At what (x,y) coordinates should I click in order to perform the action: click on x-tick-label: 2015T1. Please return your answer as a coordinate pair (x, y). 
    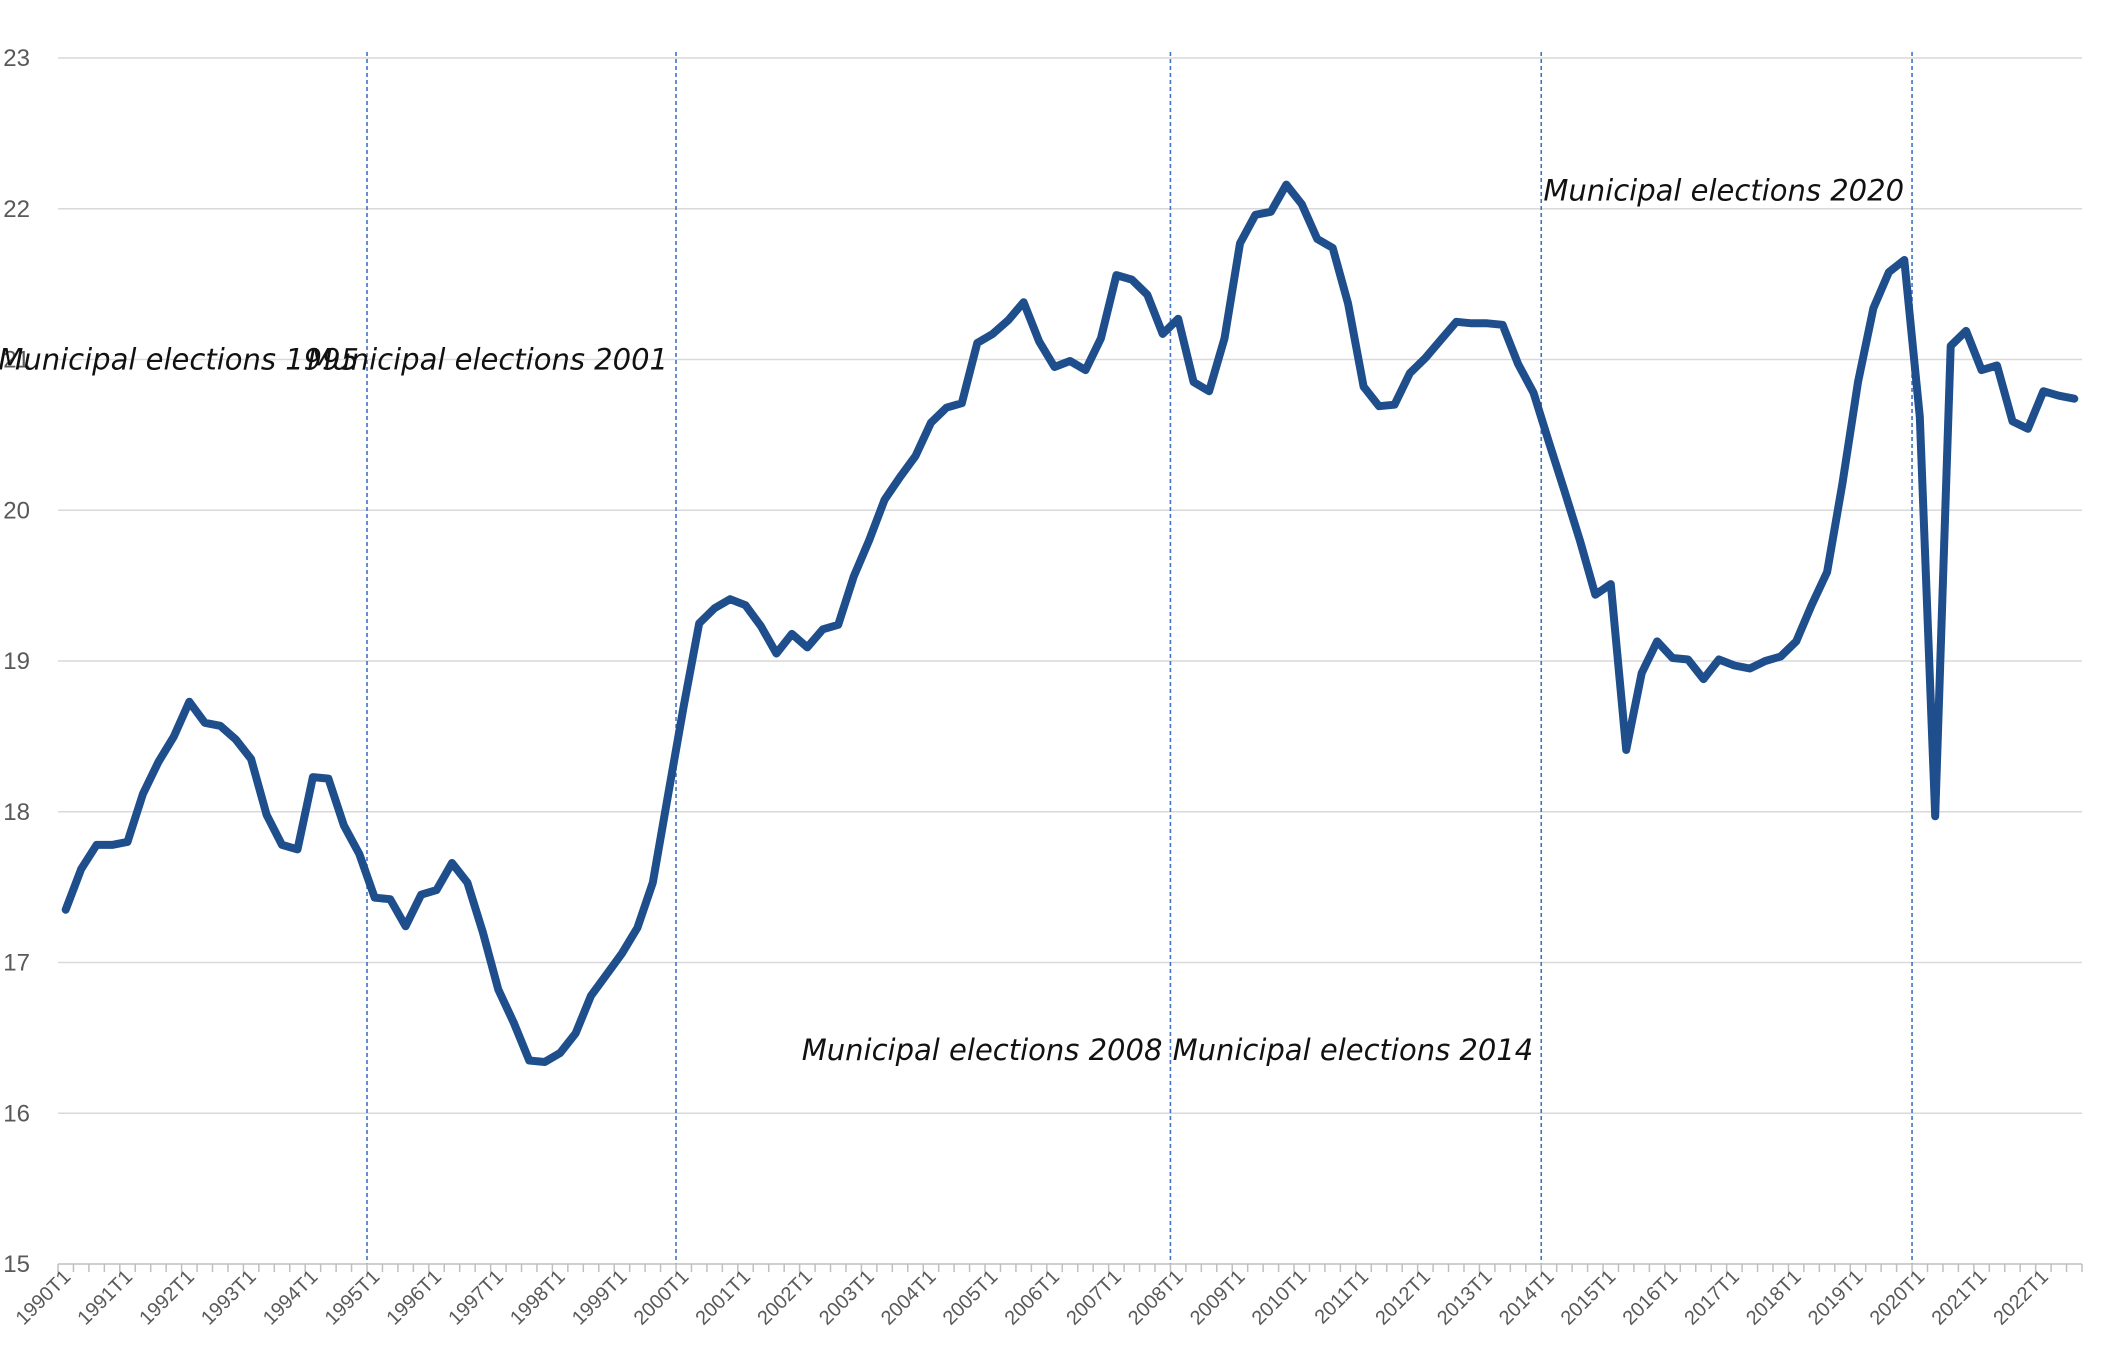
    Looking at the image, I should click on (1589, 1298).